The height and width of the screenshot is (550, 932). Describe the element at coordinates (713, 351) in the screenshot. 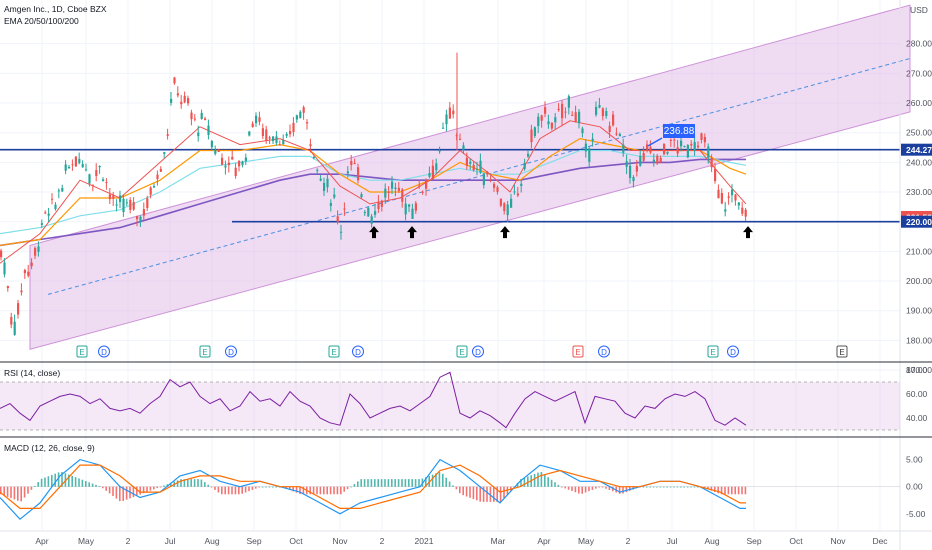

I see `earnings-icon` at that location.